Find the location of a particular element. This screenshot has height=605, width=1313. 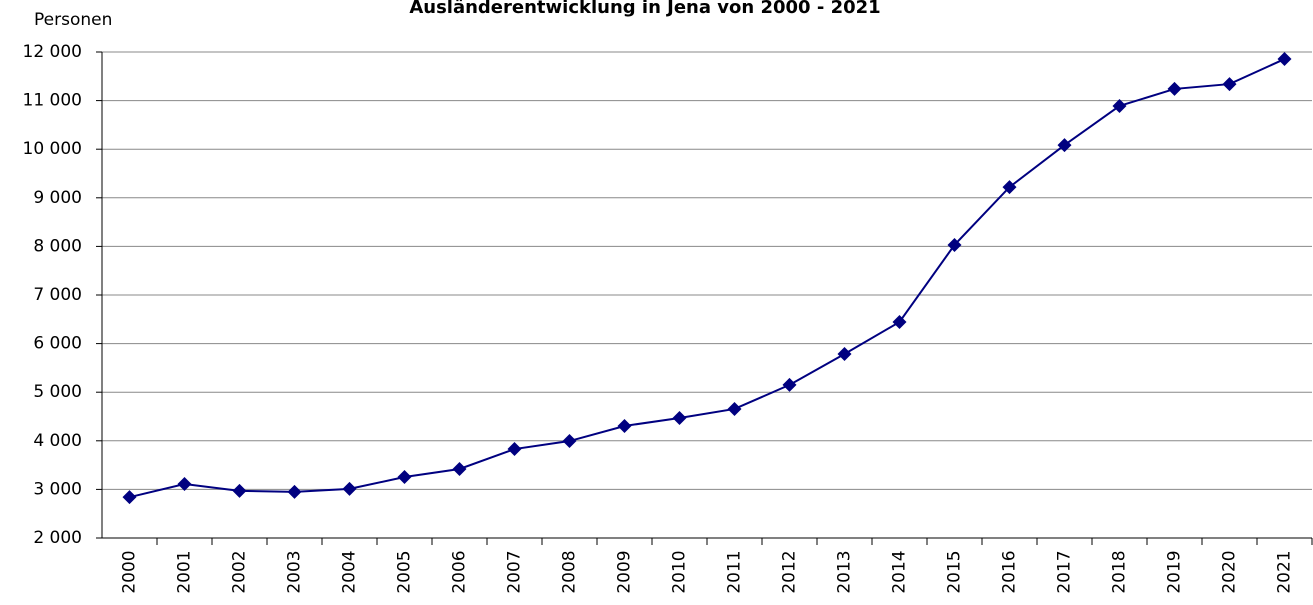

x-tick-label: 2010 is located at coordinates (680, 571).